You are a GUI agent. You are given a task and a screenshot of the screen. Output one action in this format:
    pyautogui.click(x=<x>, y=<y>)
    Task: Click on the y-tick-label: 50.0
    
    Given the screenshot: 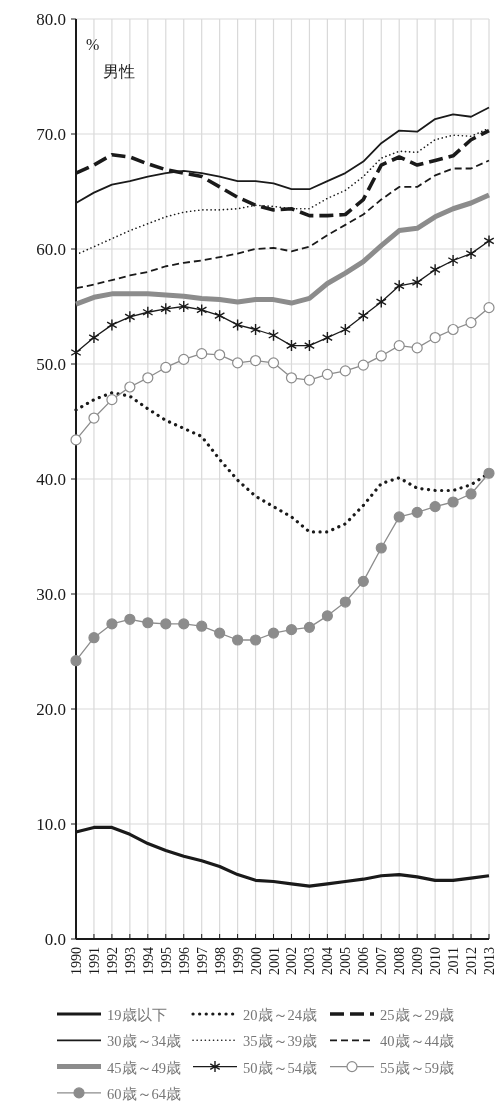 What is the action you would take?
    pyautogui.click(x=51, y=364)
    